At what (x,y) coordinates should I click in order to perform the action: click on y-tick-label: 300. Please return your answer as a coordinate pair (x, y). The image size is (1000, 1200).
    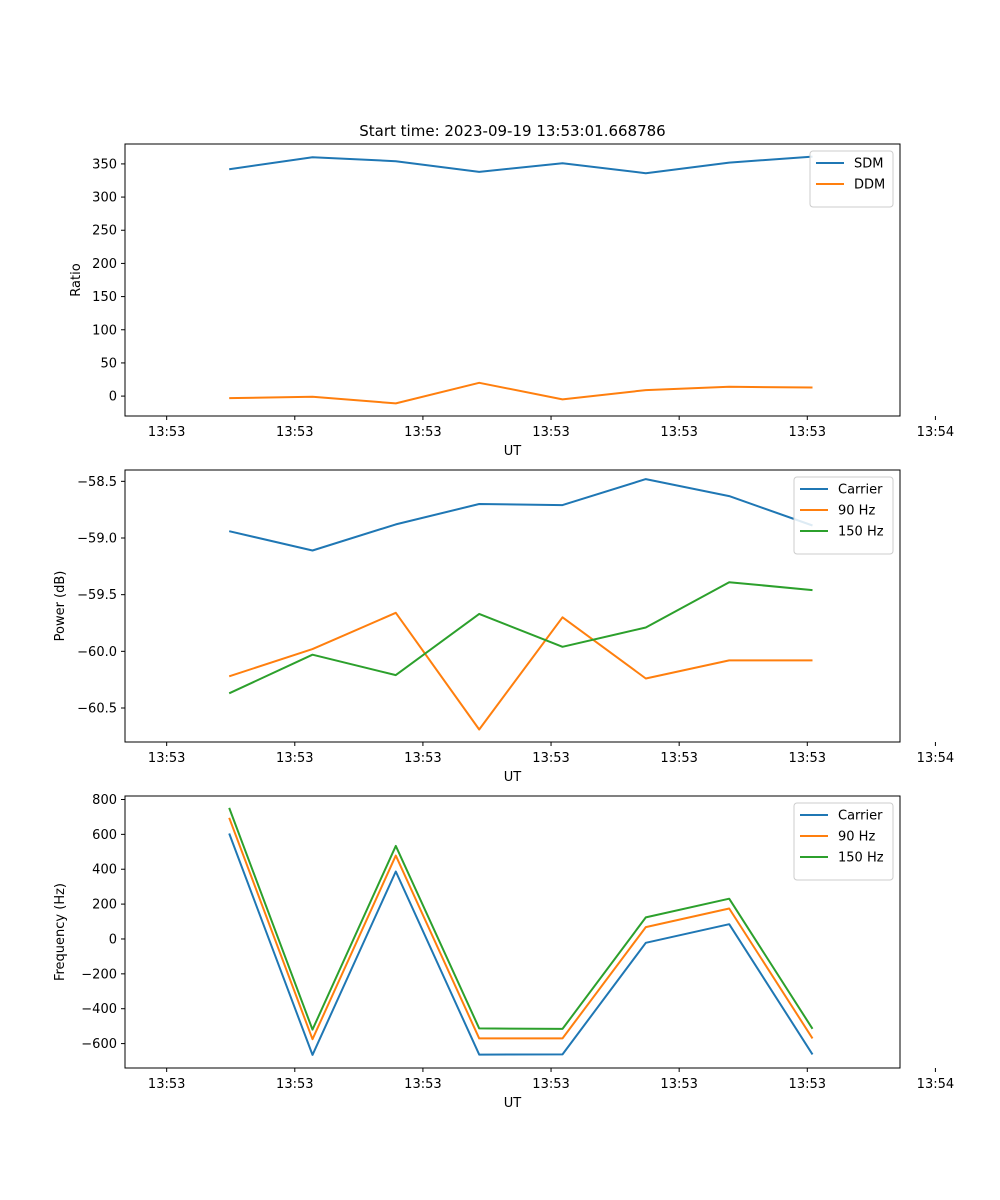
    Looking at the image, I should click on (104, 198).